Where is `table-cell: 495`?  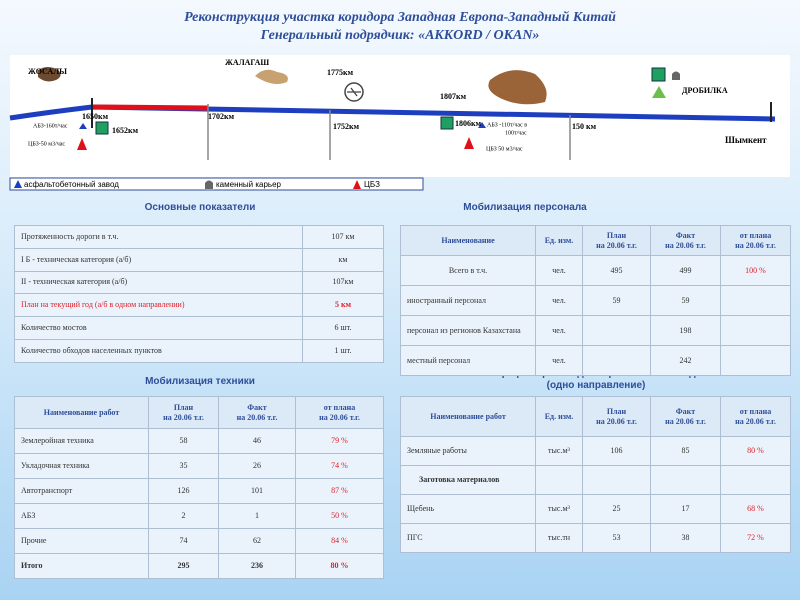
table-cell: 495 is located at coordinates (616, 270).